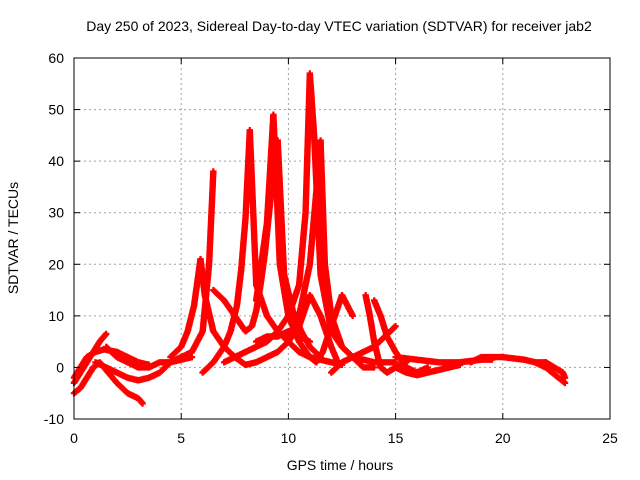  What do you see at coordinates (340, 465) in the screenshot?
I see `x-axis-title: GPS time / hours` at bounding box center [340, 465].